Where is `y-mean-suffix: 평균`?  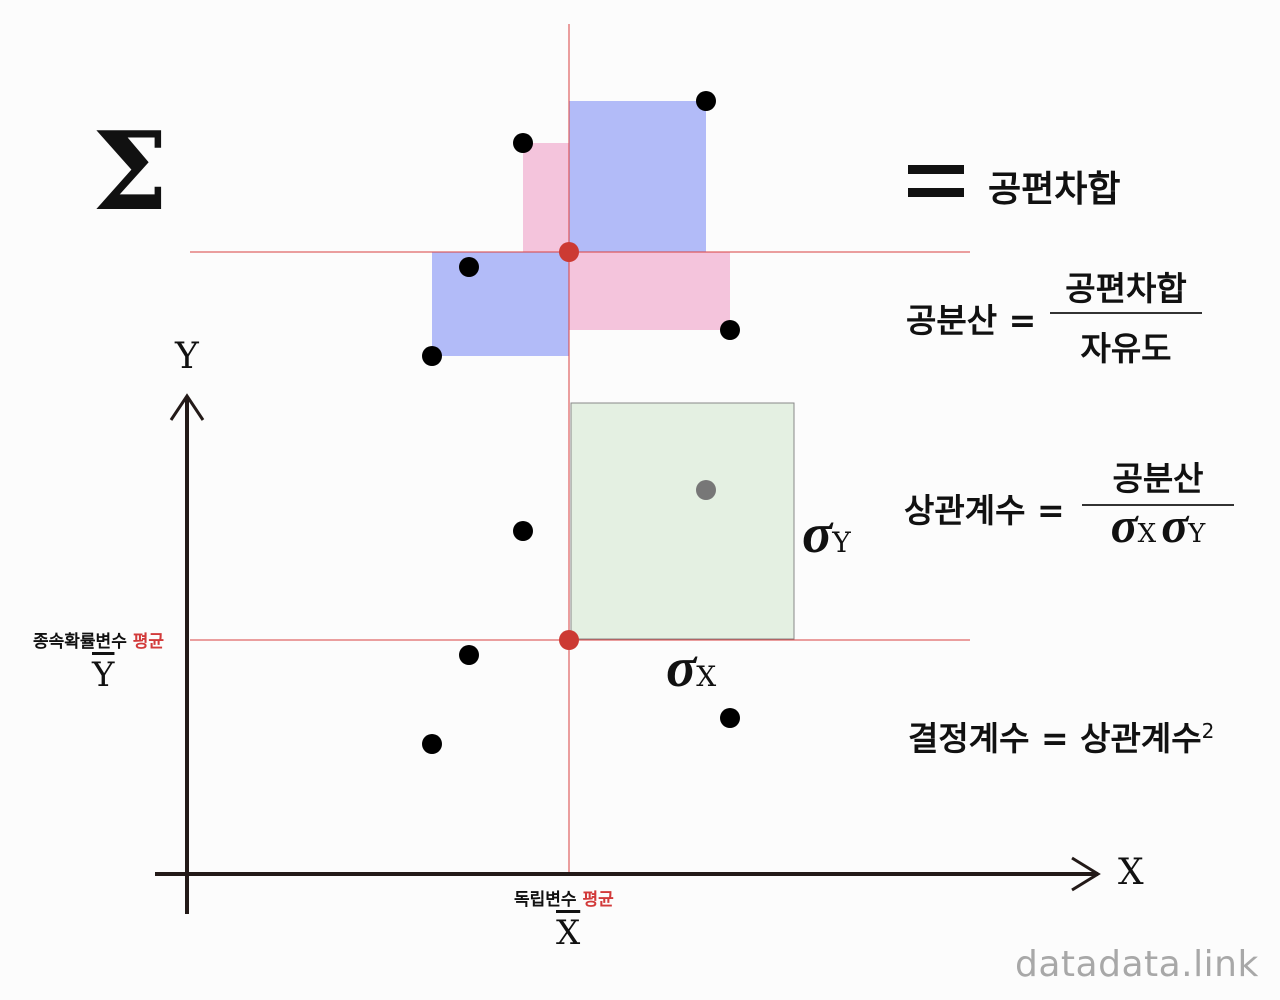 y-mean-suffix: 평균 is located at coordinates (148, 642).